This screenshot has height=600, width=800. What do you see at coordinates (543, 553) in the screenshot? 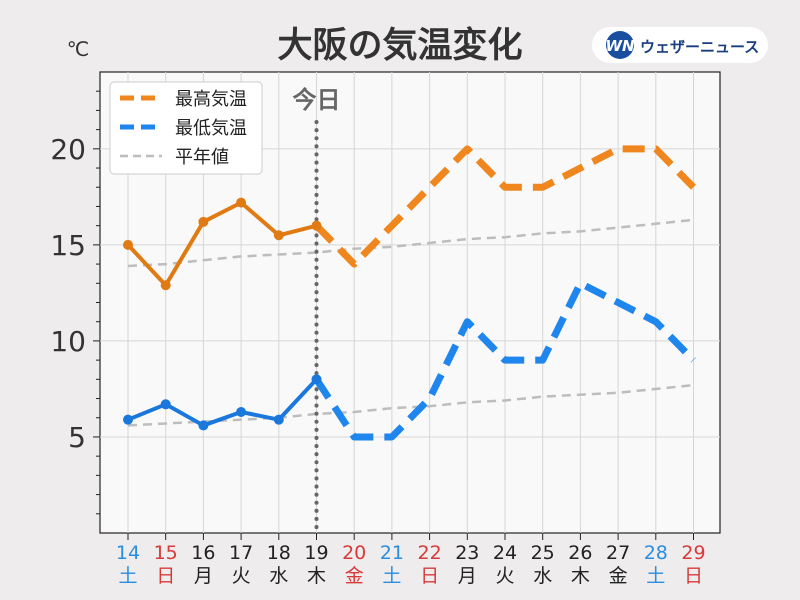
I see `x-tick-date: 25` at bounding box center [543, 553].